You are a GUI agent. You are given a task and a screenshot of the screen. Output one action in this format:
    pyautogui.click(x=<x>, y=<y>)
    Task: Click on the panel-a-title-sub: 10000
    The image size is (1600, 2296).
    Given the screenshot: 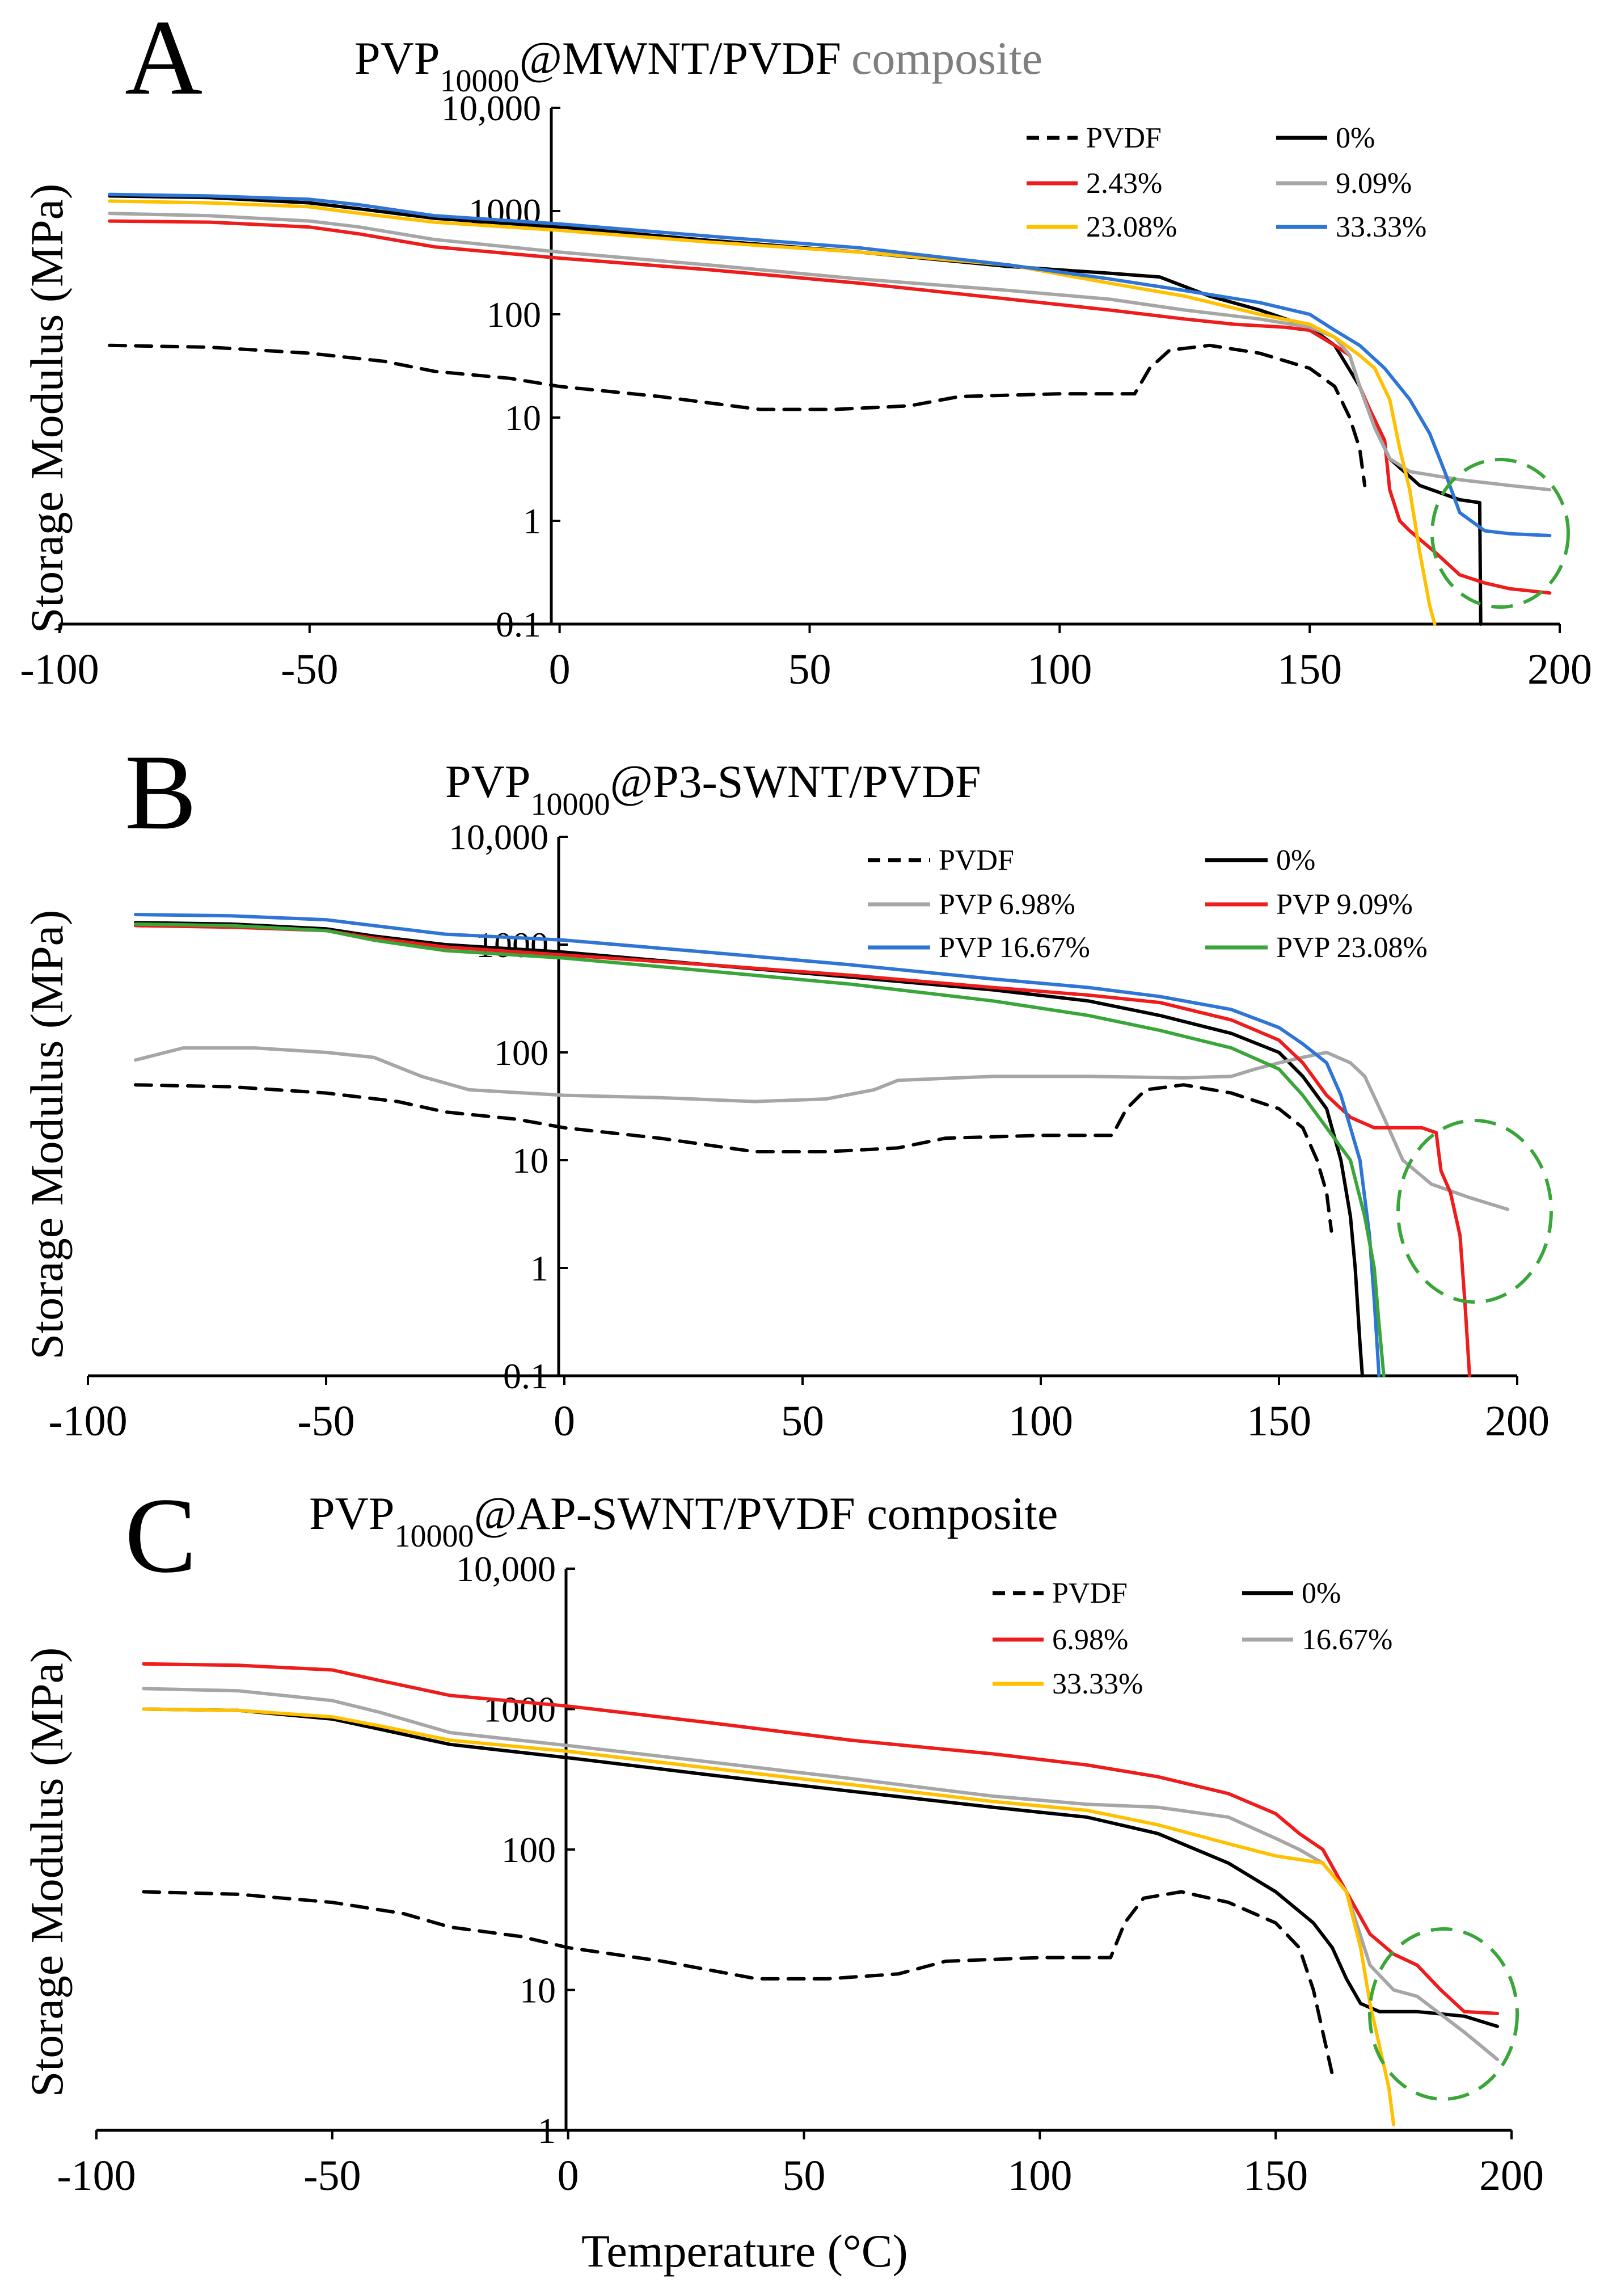 What is the action you would take?
    pyautogui.click(x=480, y=82)
    